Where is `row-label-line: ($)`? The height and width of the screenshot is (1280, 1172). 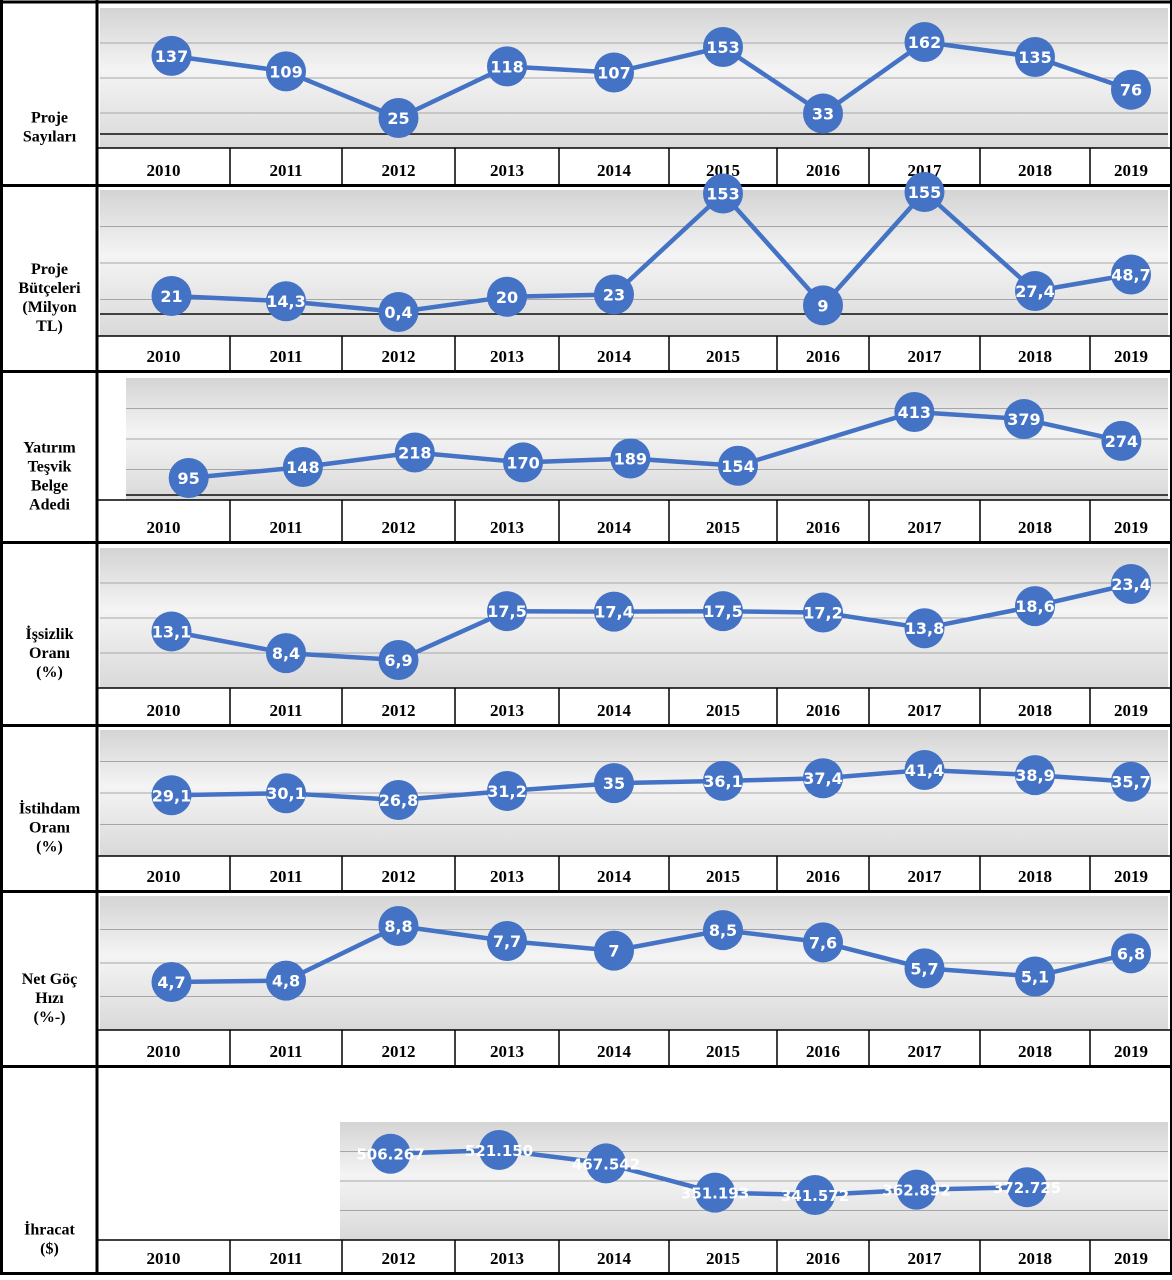 row-label-line: ($) is located at coordinates (49, 1249).